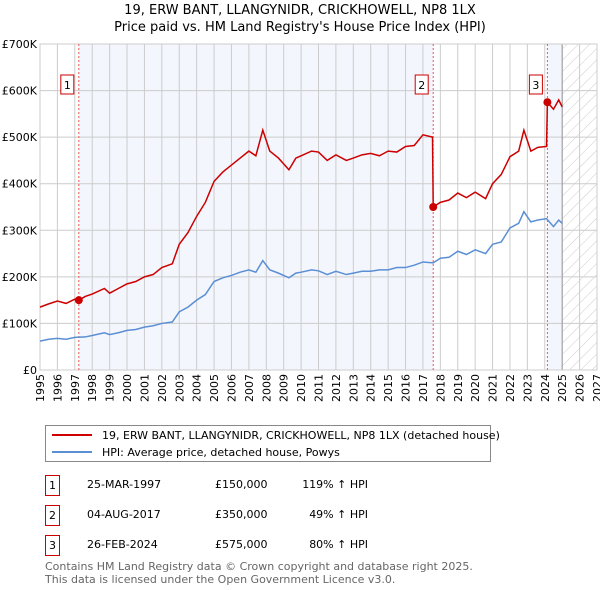 The width and height of the screenshot is (600, 590). I want to click on x-tick-label: 1997, so click(75, 388).